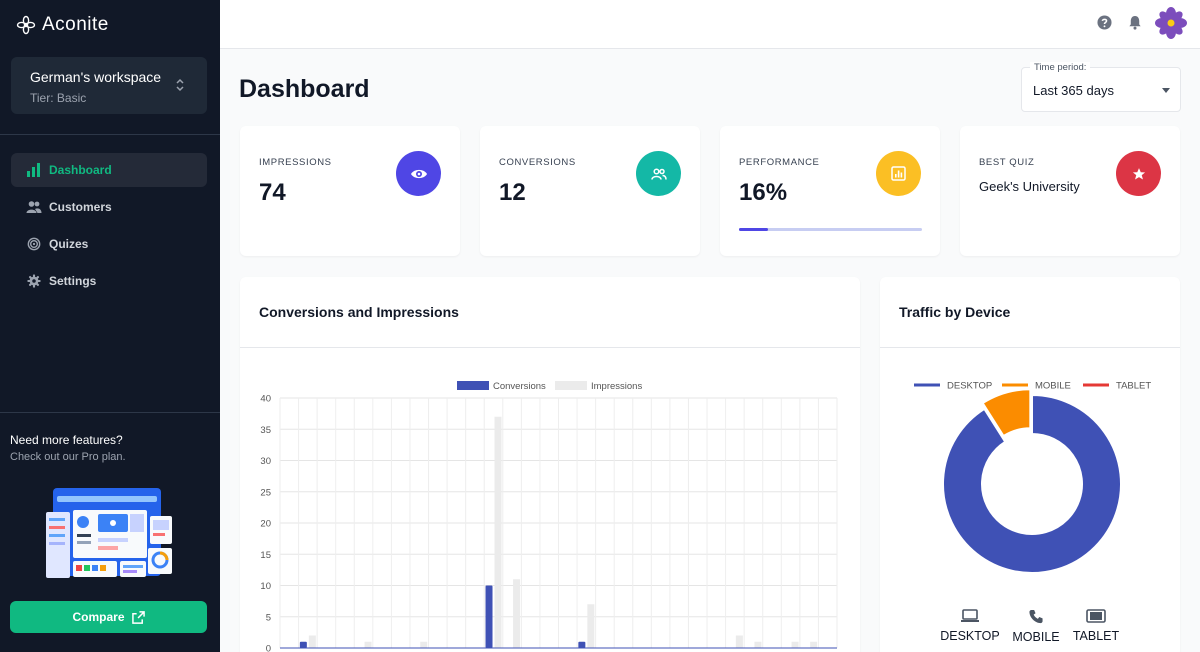 This screenshot has width=1200, height=652. Describe the element at coordinates (970, 615) in the screenshot. I see `laptop-icon` at that location.